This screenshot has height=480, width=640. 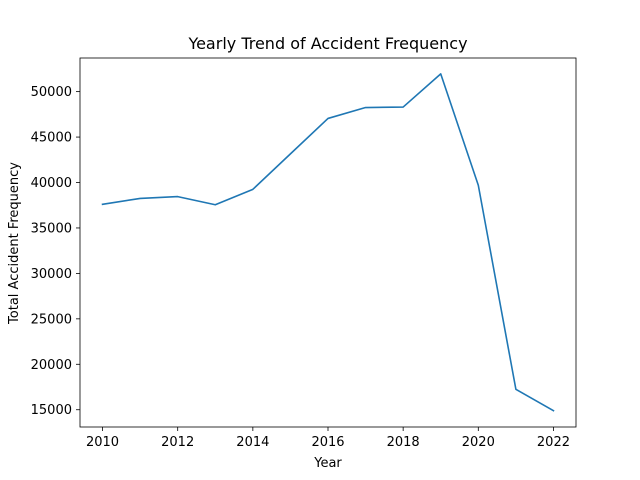 I want to click on x-axis-title: Year, so click(x=327, y=463).